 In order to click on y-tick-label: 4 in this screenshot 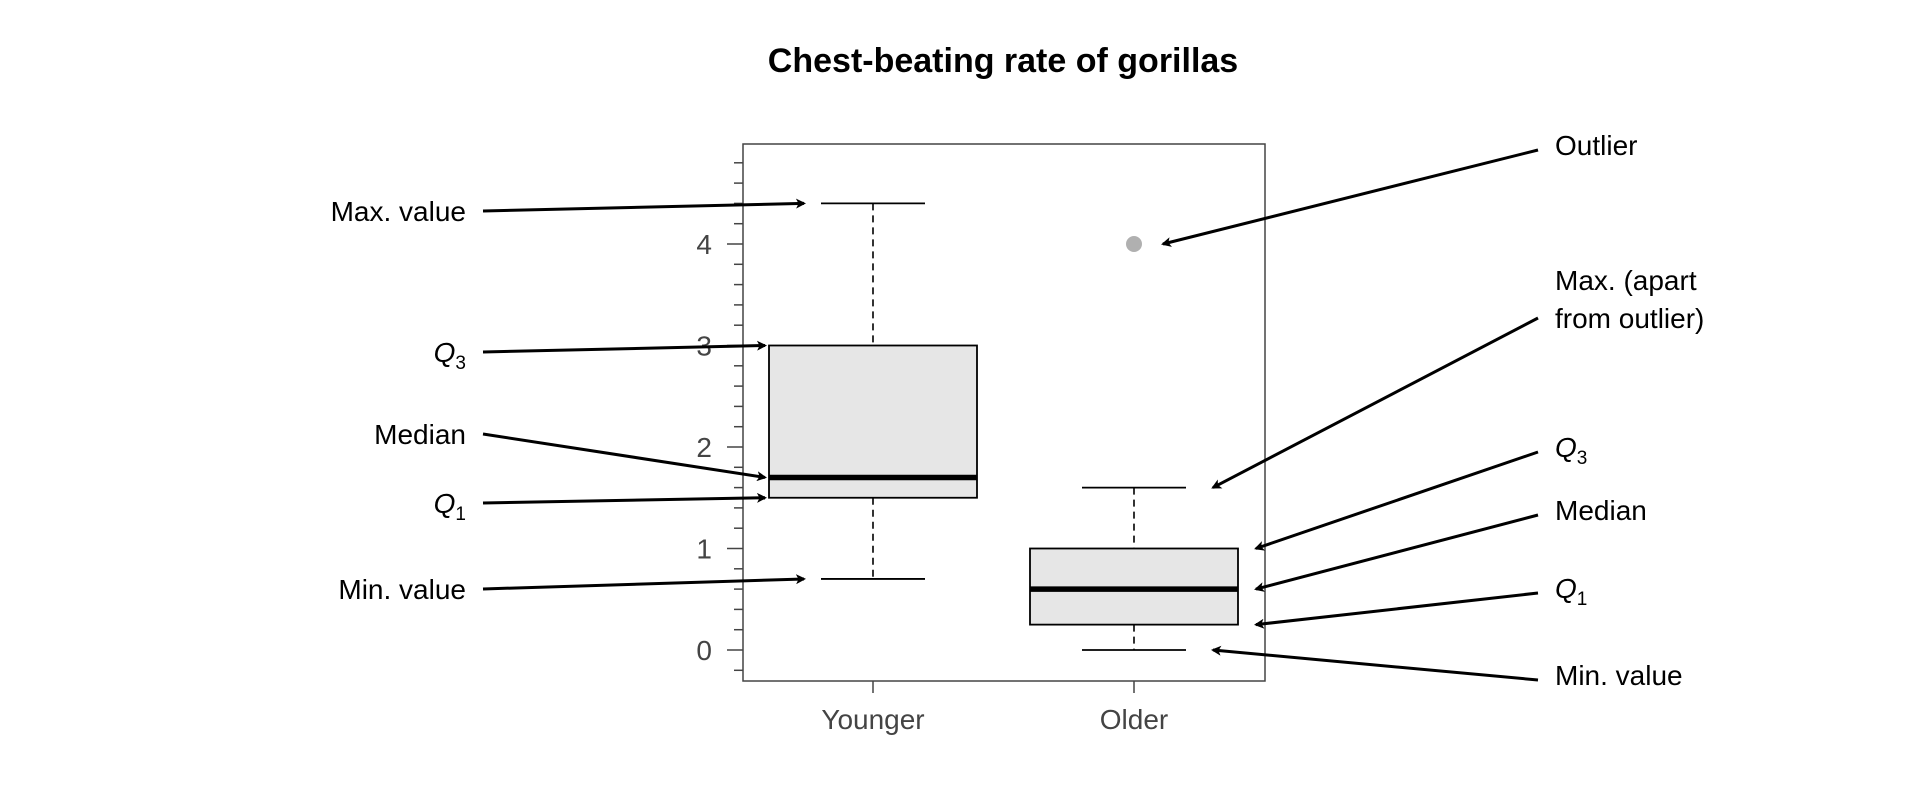, I will do `click(704, 244)`.